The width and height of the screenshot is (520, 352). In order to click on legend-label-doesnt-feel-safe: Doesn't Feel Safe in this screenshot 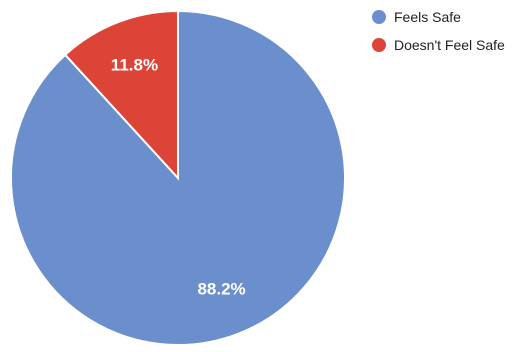, I will do `click(449, 45)`.